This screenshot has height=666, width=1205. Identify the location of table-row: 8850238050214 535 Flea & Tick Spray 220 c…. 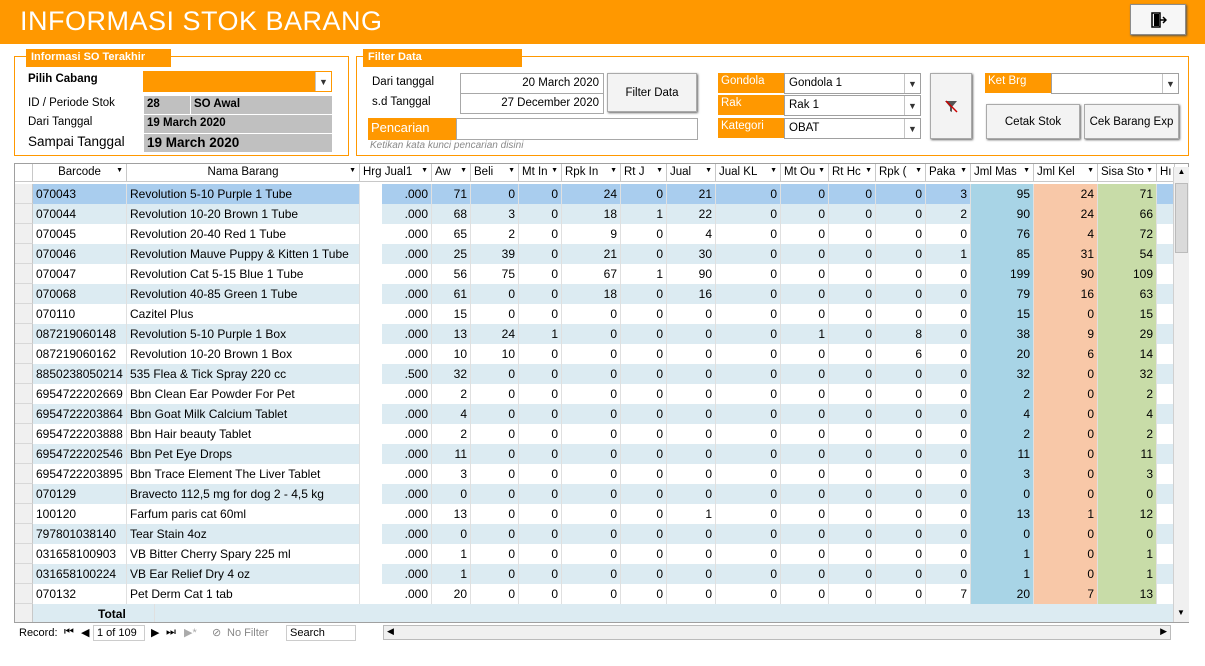
(595, 374).